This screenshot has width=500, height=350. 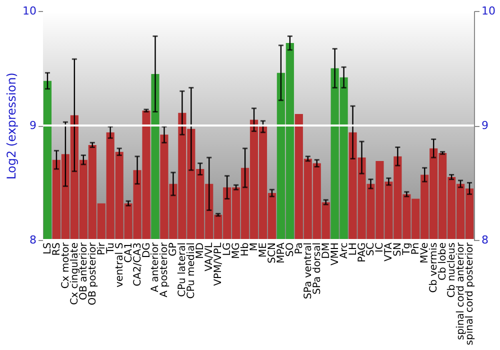 I want to click on x-tick-label: OB anterior, so click(x=84, y=271).